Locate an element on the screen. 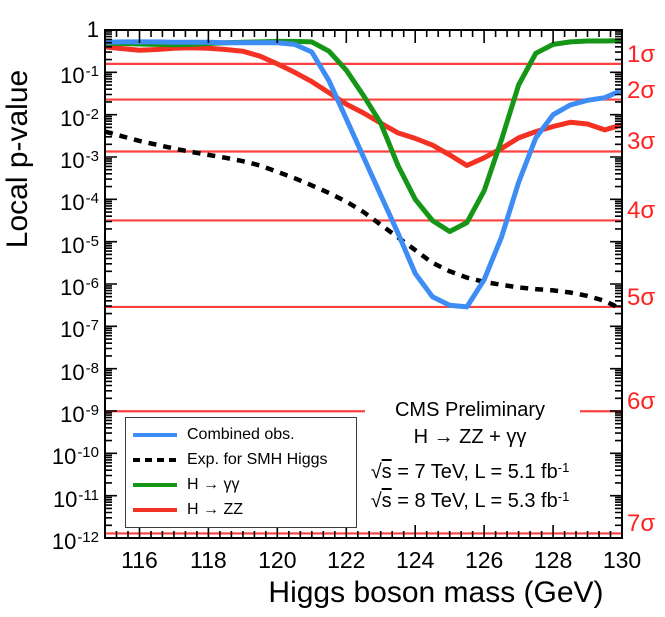 This screenshot has height=617, width=665. sigma-label-7: 7σ is located at coordinates (641, 524).